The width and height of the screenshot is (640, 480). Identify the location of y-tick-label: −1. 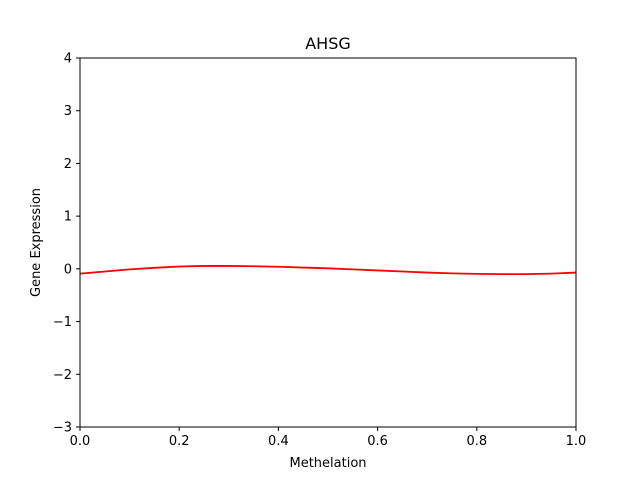
(62, 322).